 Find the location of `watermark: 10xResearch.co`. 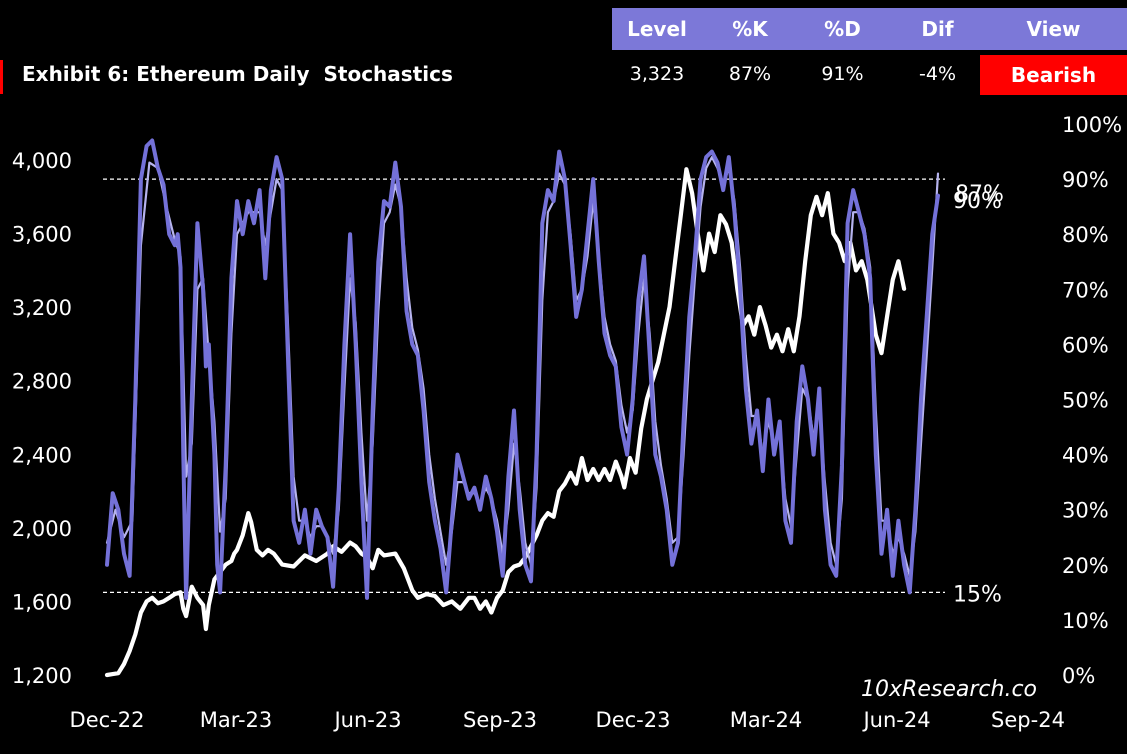

watermark: 10xResearch.co is located at coordinates (949, 689).